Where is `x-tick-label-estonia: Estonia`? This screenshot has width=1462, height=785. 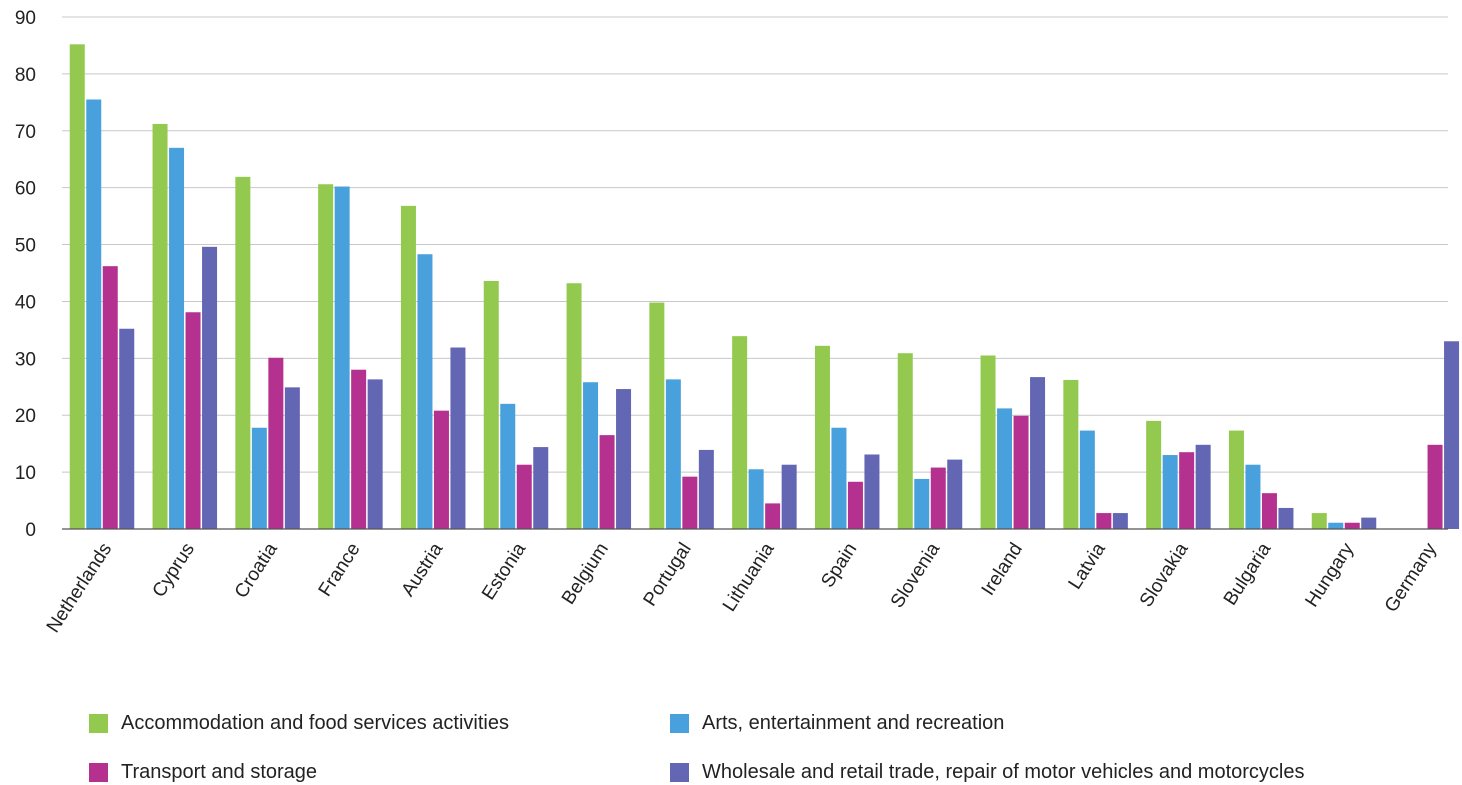 x-tick-label-estonia: Estonia is located at coordinates (504, 571).